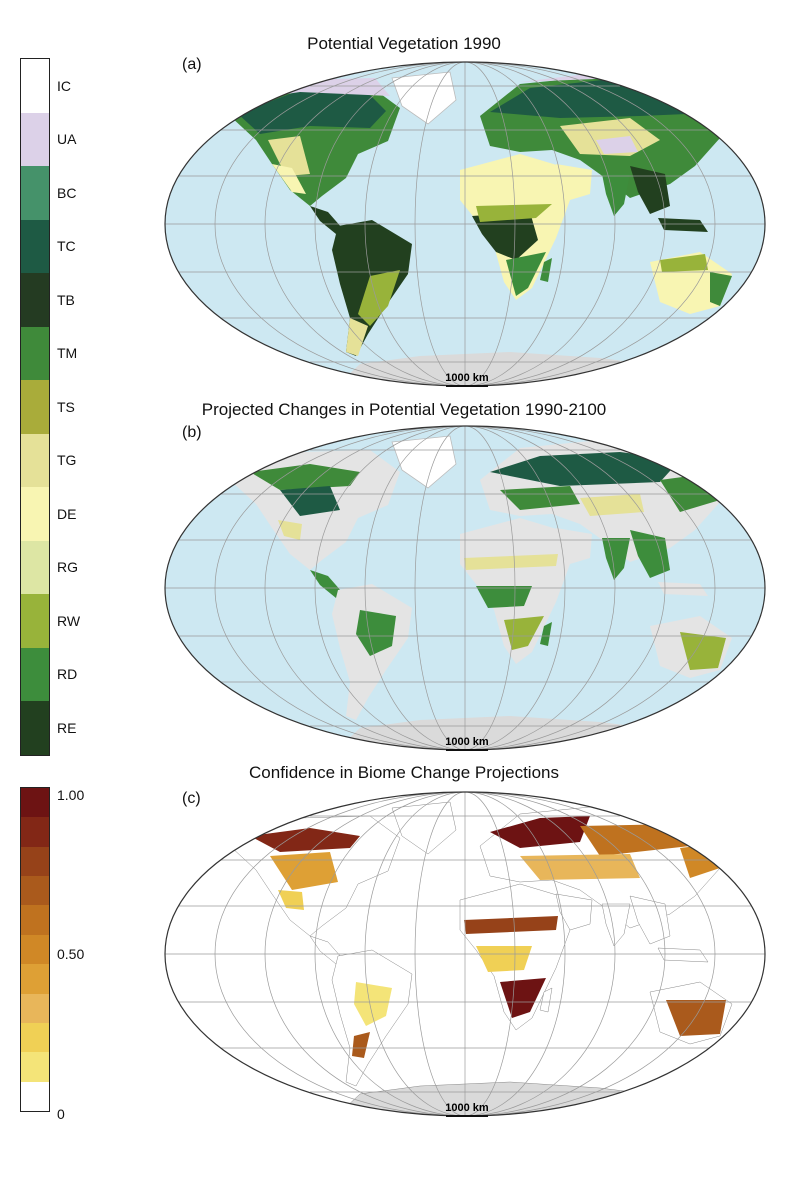 The width and height of the screenshot is (808, 1185). I want to click on legend-label-de: DE, so click(67, 513).